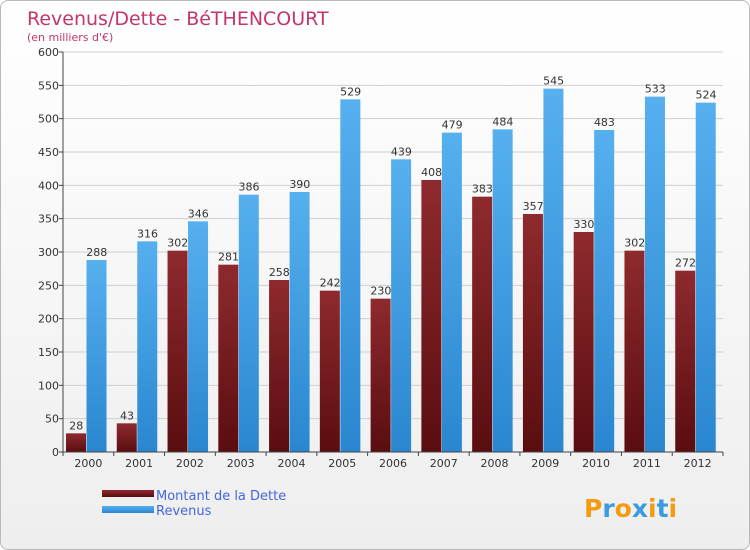  What do you see at coordinates (88, 463) in the screenshot?
I see `x-tick-label: 2000` at bounding box center [88, 463].